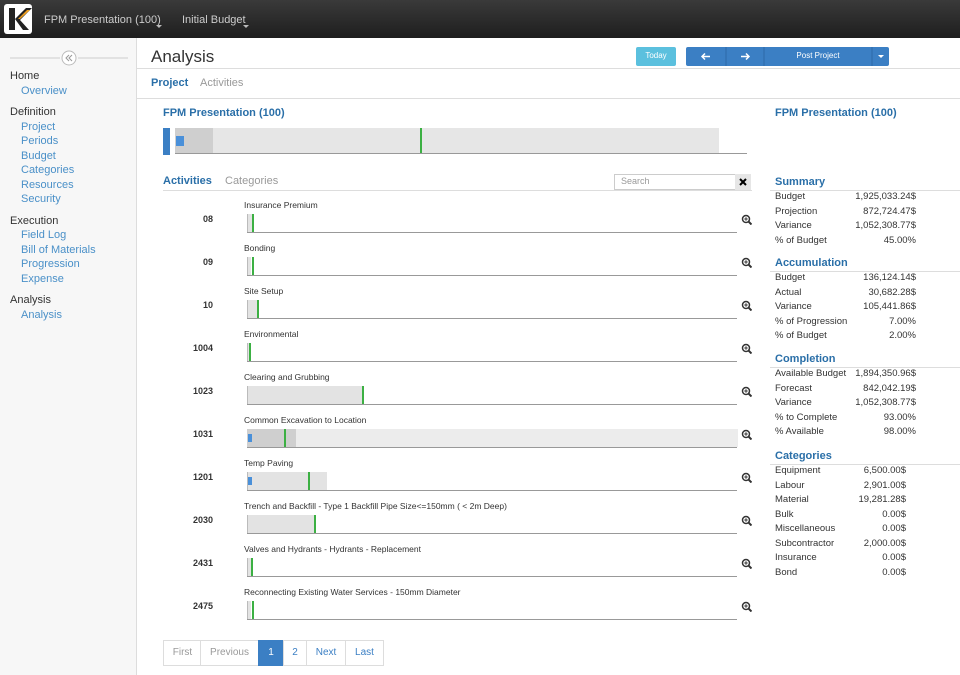 The width and height of the screenshot is (960, 675). Describe the element at coordinates (811, 263) in the screenshot. I see `panel-section-title: Accumulation` at that location.